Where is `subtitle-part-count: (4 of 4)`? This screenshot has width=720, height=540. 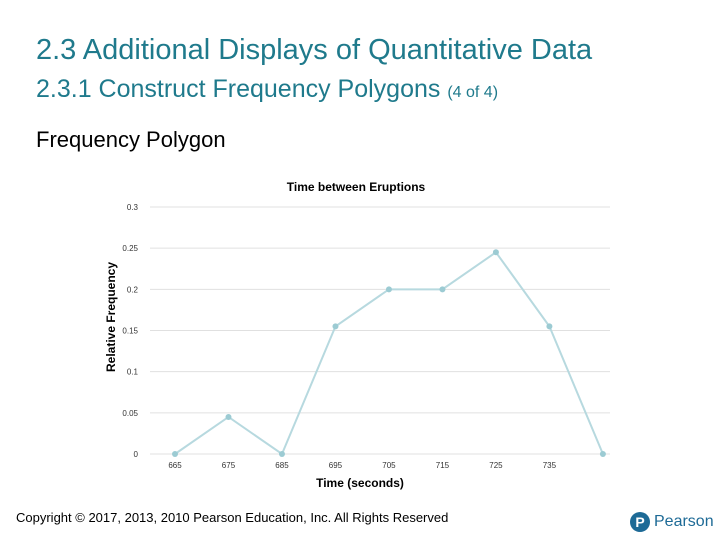
subtitle-part-count: (4 of 4) is located at coordinates (473, 92).